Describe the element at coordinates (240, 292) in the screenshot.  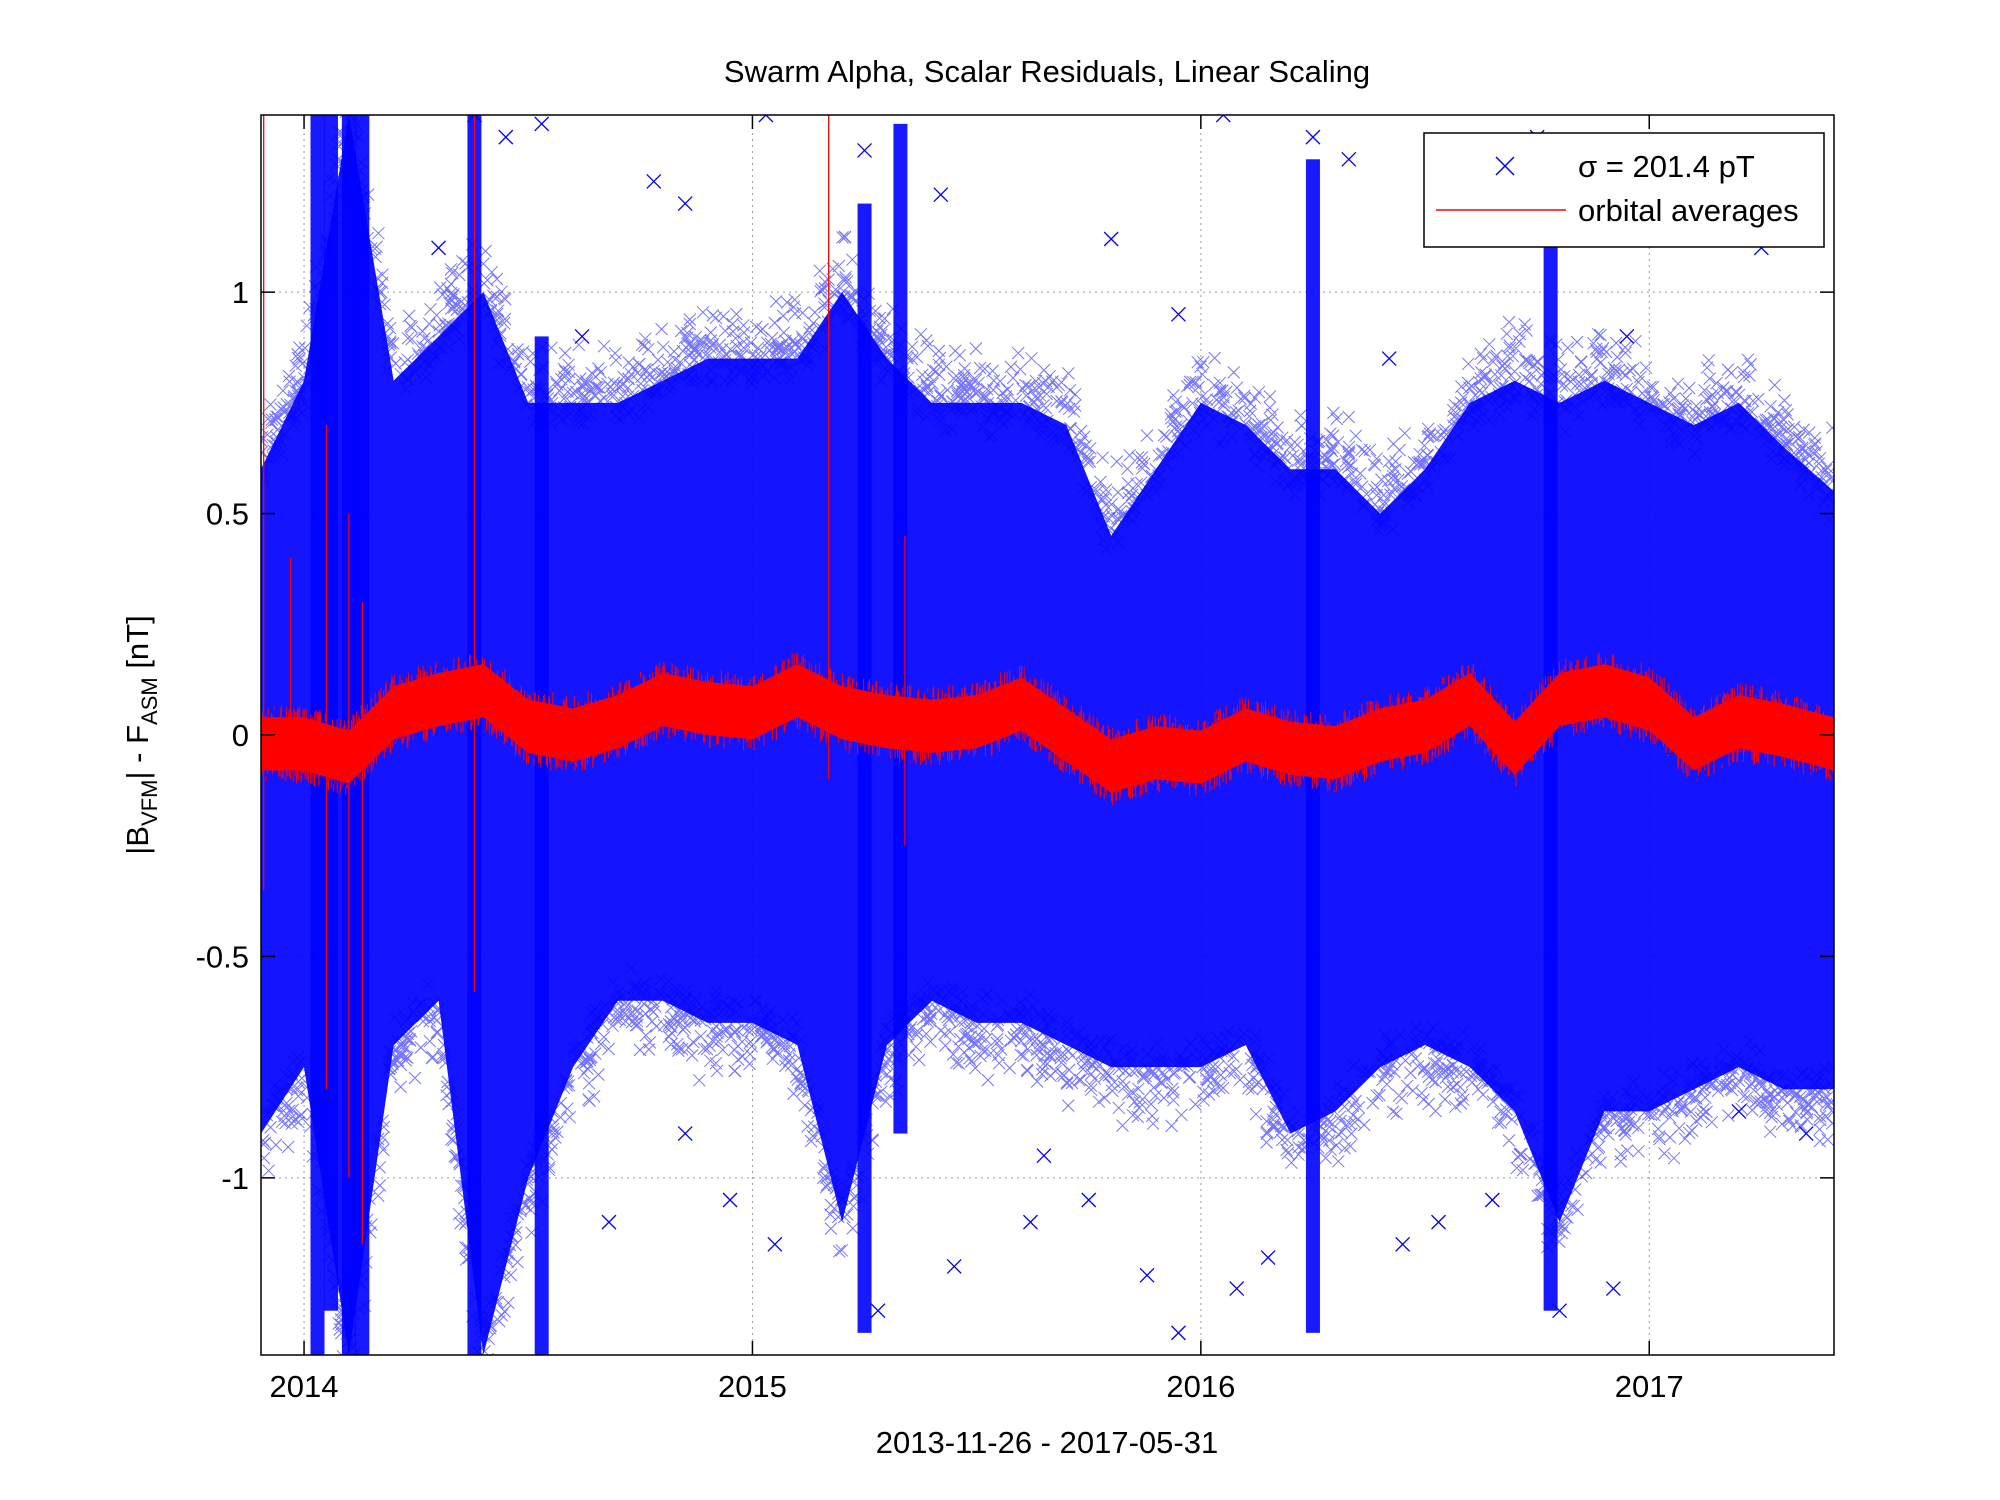
I see `y-tick-label-4: 1` at that location.